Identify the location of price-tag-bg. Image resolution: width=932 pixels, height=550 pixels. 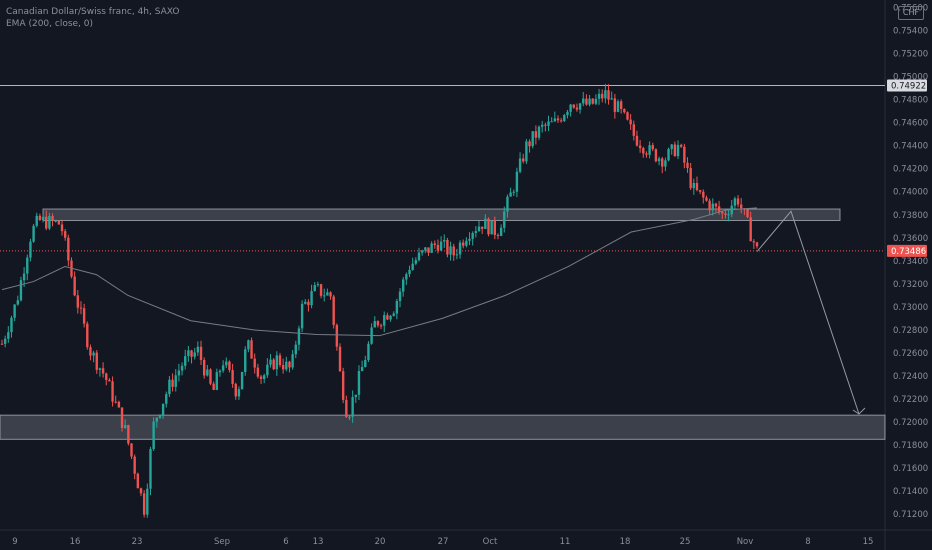
(907, 250).